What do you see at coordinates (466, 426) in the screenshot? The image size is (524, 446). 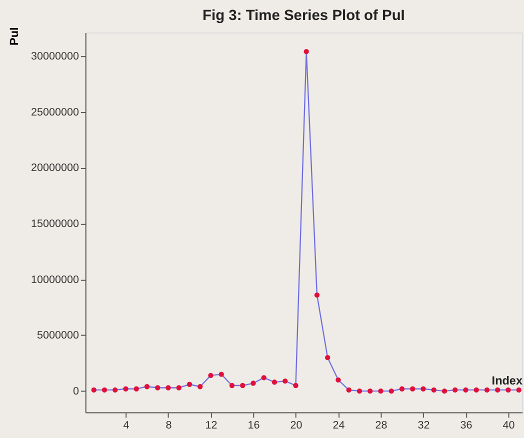 I see `x-tick-label: 36` at bounding box center [466, 426].